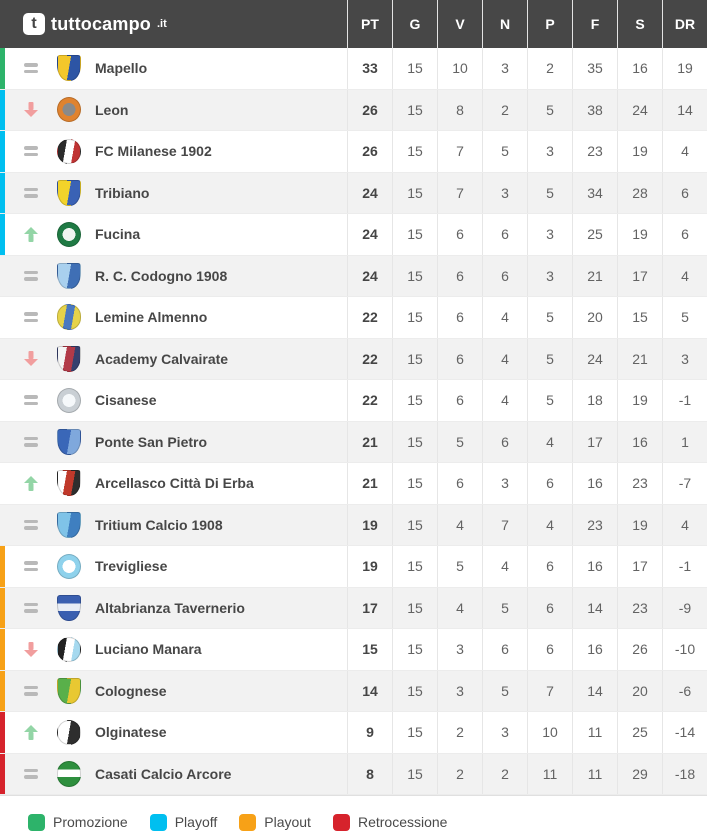 This screenshot has width=707, height=840. Describe the element at coordinates (353, 193) in the screenshot. I see `table-row: Tribiano 24 15 7 3 5 34 28 6` at that location.